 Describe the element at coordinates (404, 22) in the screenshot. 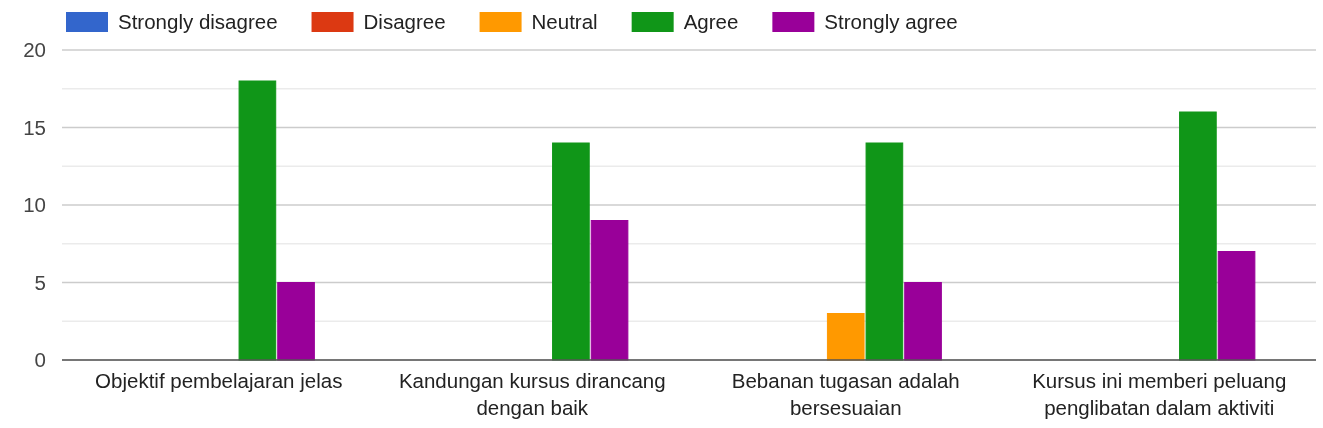

I see `legend-label: Disagree` at that location.